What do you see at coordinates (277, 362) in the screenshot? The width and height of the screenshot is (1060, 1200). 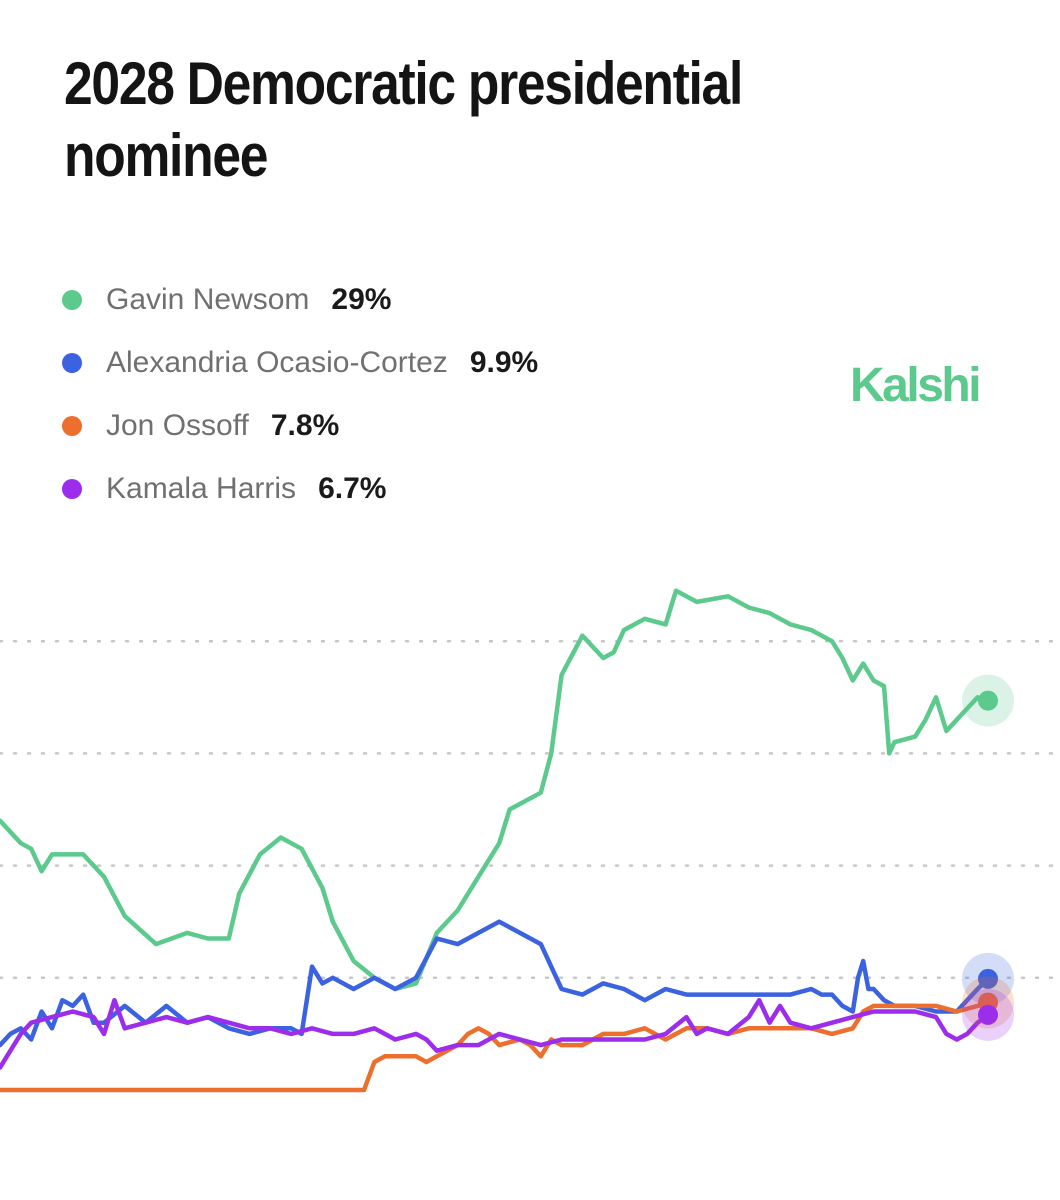 I see `legend-name: Alexandria Ocasio-Cortez` at bounding box center [277, 362].